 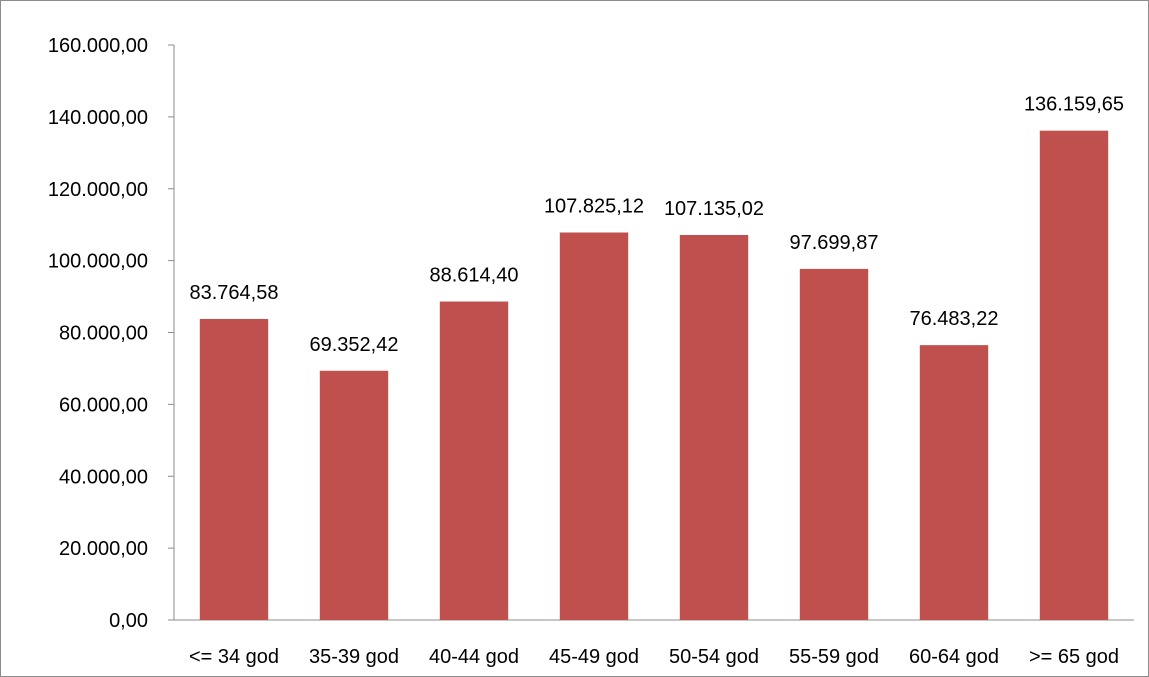 What do you see at coordinates (834, 657) in the screenshot?
I see `x-tick-label: 55-59 god` at bounding box center [834, 657].